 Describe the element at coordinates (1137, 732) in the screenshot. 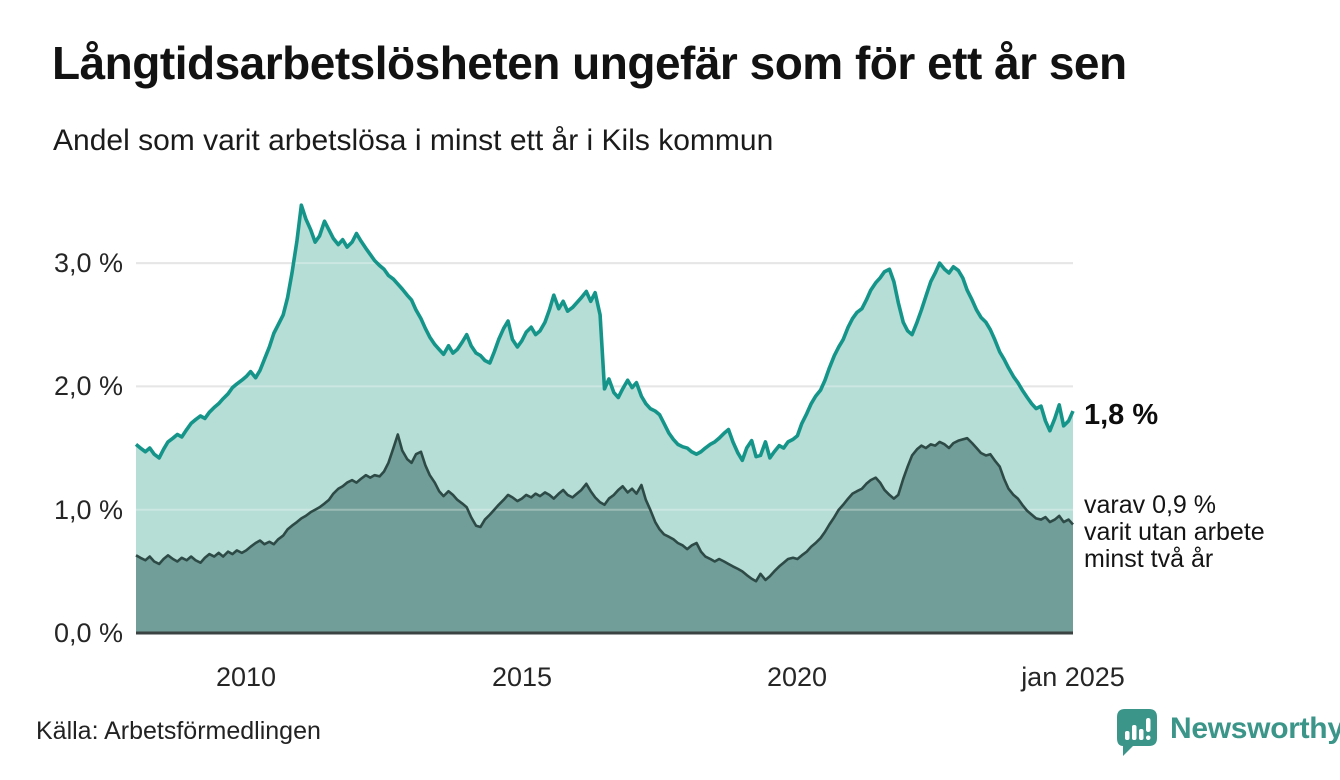

I see `newsworthy-logo-icon` at that location.